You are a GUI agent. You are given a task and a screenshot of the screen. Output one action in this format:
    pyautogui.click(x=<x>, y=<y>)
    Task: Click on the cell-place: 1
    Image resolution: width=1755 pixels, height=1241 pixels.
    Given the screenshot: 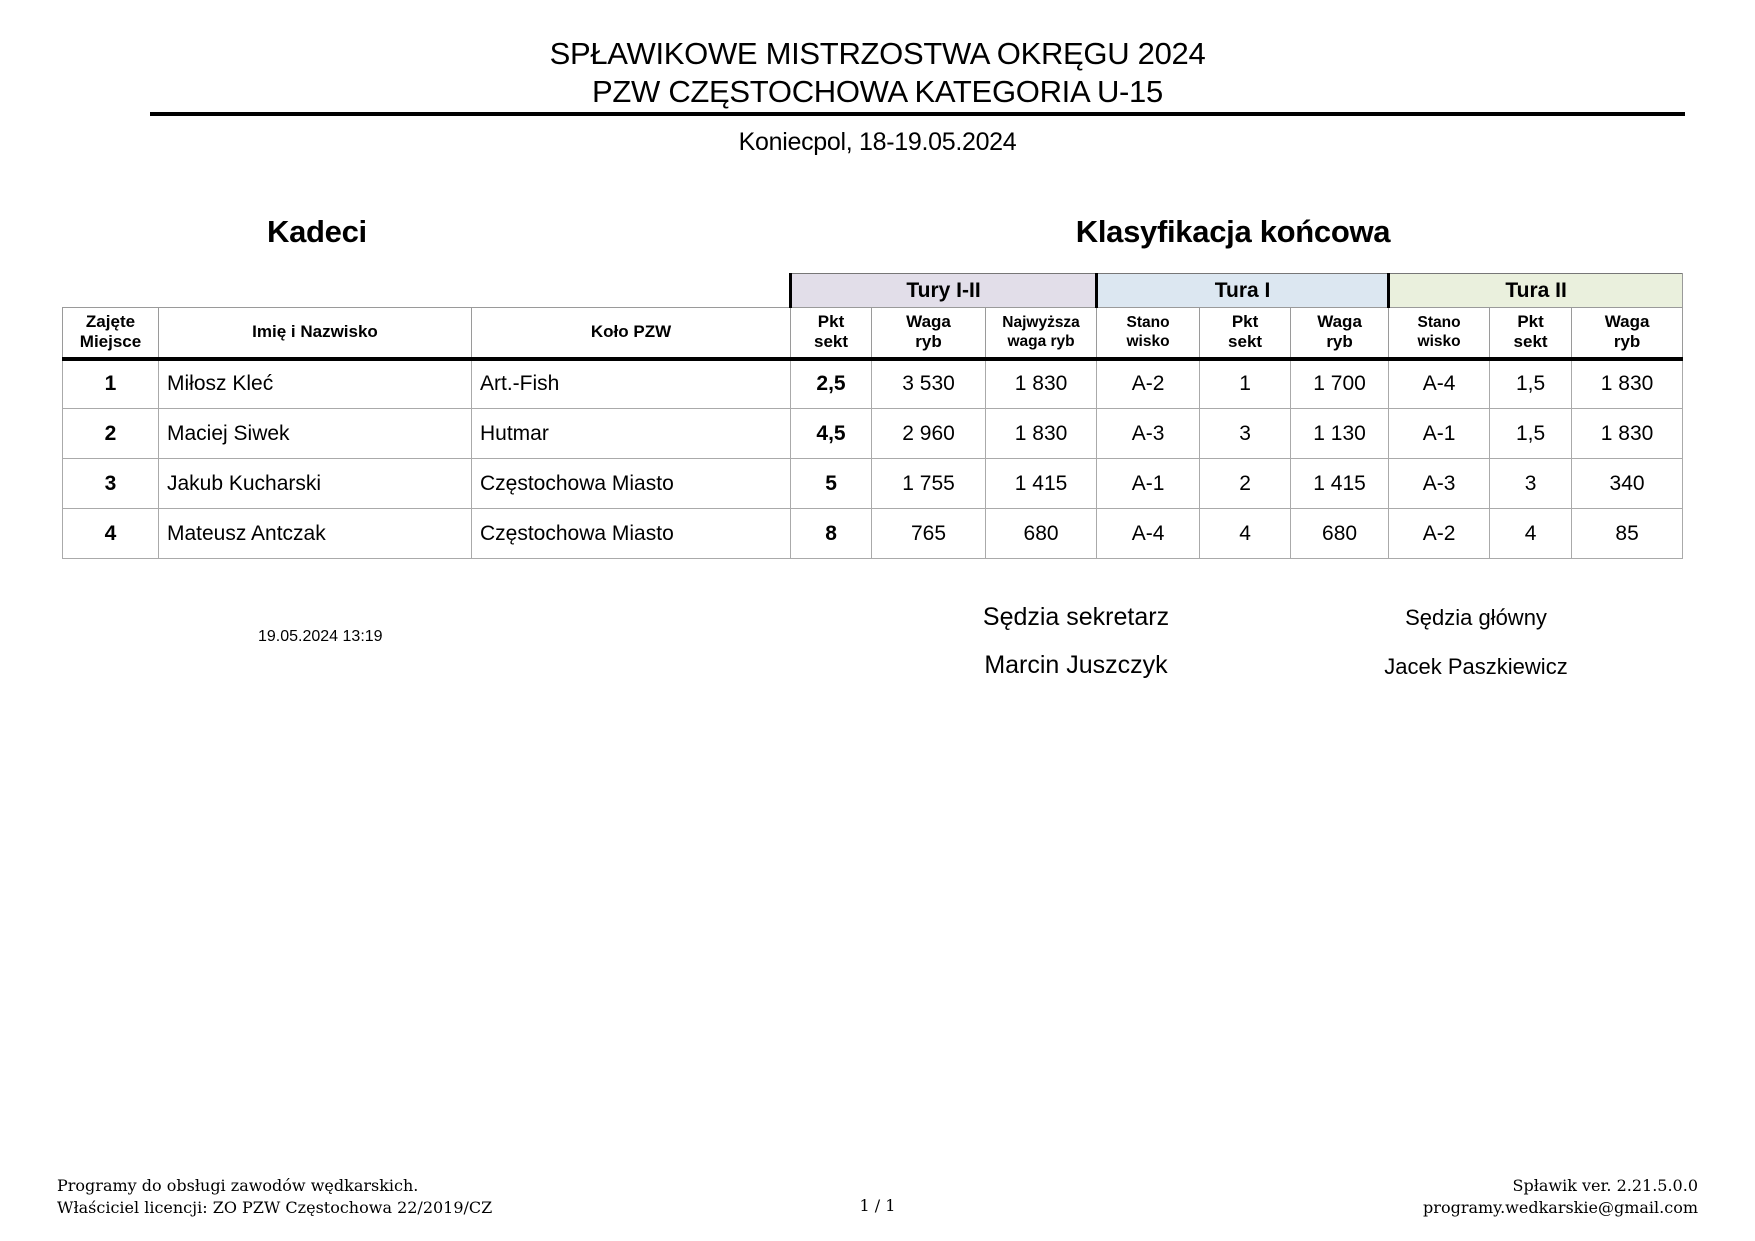 What is the action you would take?
    pyautogui.click(x=110, y=383)
    